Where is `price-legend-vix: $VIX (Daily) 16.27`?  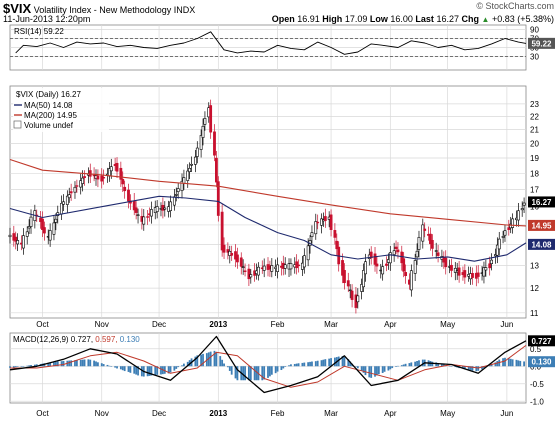 price-legend-vix: $VIX (Daily) 16.27 is located at coordinates (48, 94).